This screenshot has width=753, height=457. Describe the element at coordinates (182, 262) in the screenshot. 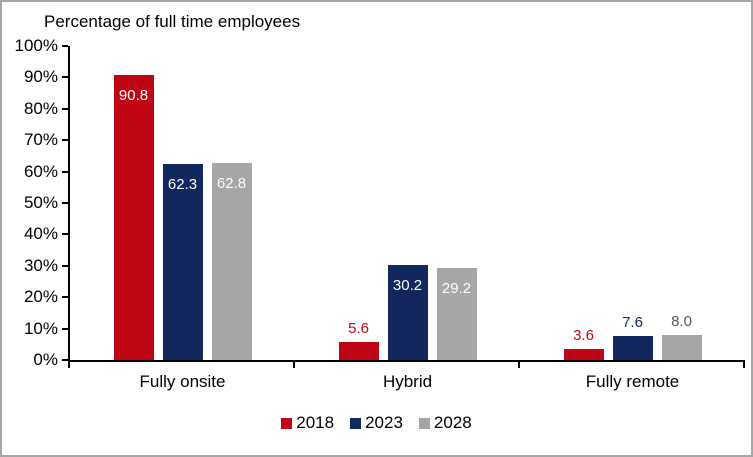

I see `bar-2023-fully-onsite: 62.3` at that location.